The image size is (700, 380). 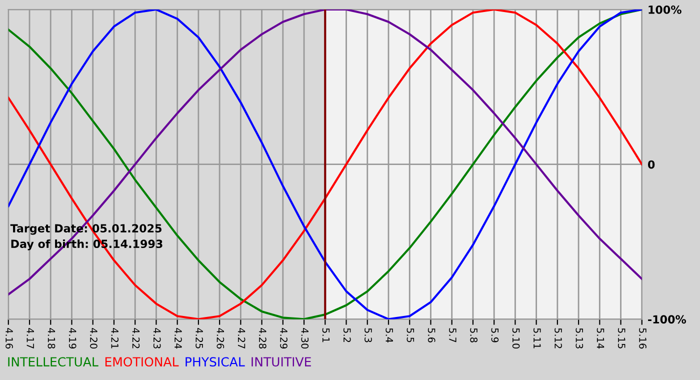 I want to click on x-tick-label: 4.27, so click(x=242, y=338).